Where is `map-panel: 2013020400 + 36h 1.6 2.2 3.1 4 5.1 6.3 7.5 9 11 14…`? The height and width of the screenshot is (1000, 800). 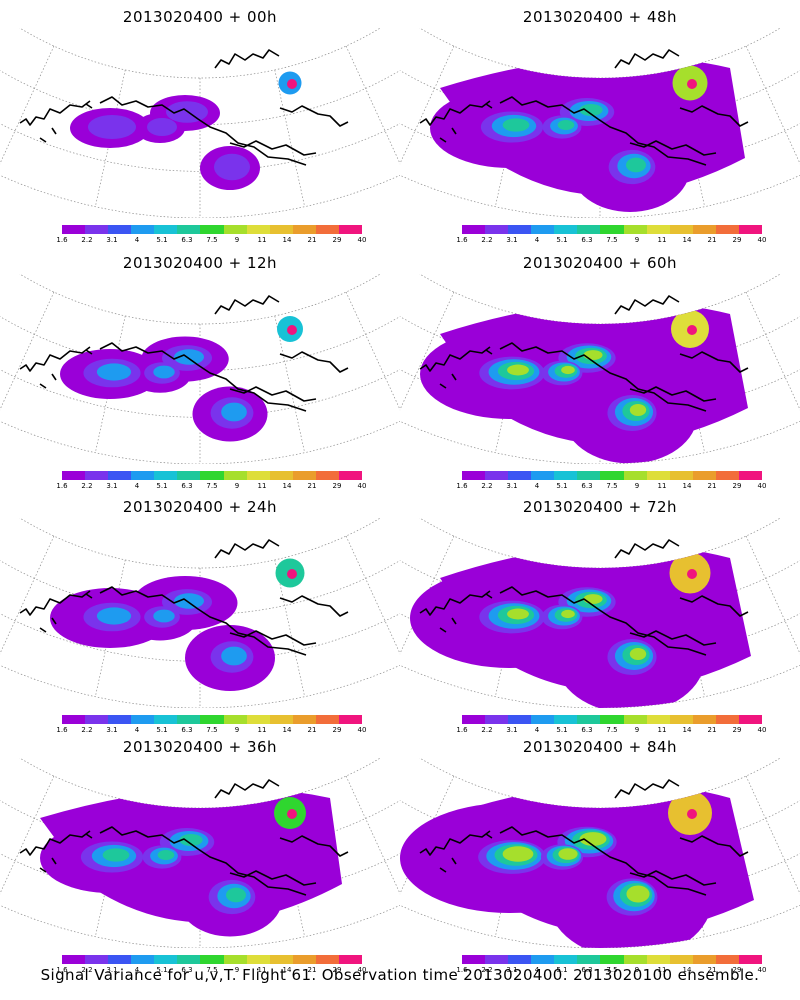 map-panel: 2013020400 + 36h 1.6 2.2 3.1 4 5.1 6.3 7.5 9 11 14… is located at coordinates (200, 852).